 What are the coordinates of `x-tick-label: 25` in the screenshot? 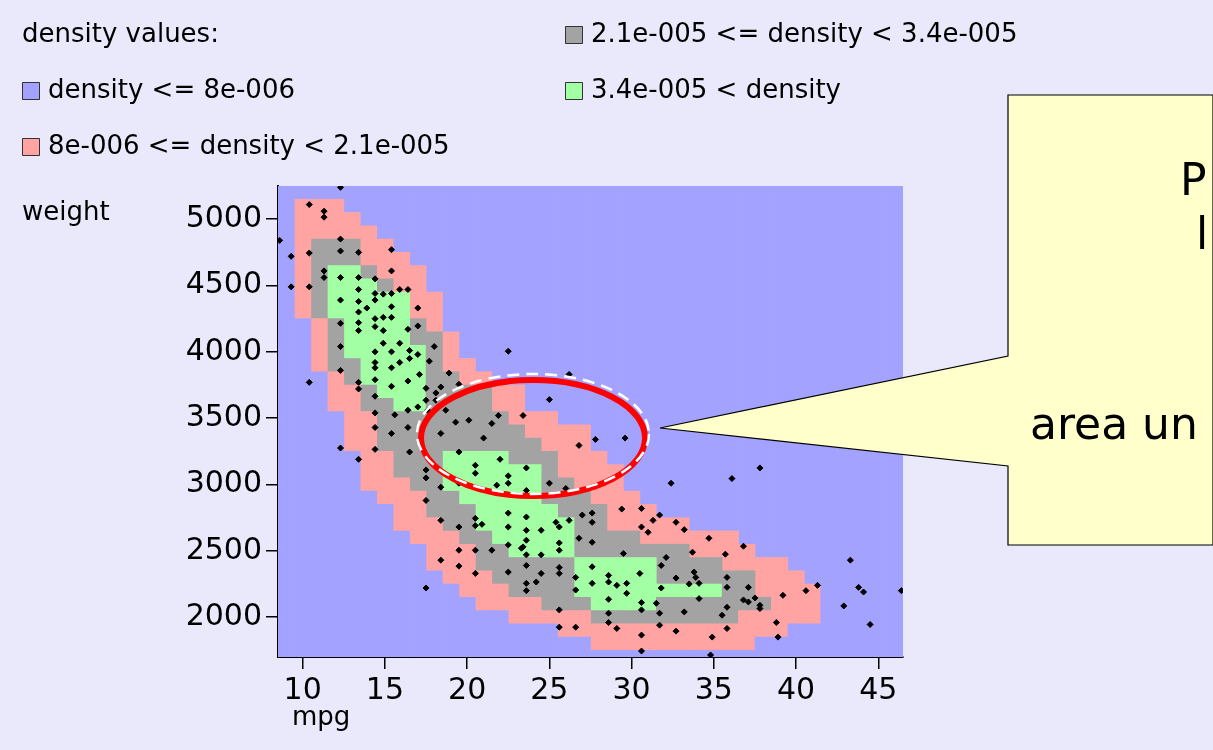 It's located at (549, 688).